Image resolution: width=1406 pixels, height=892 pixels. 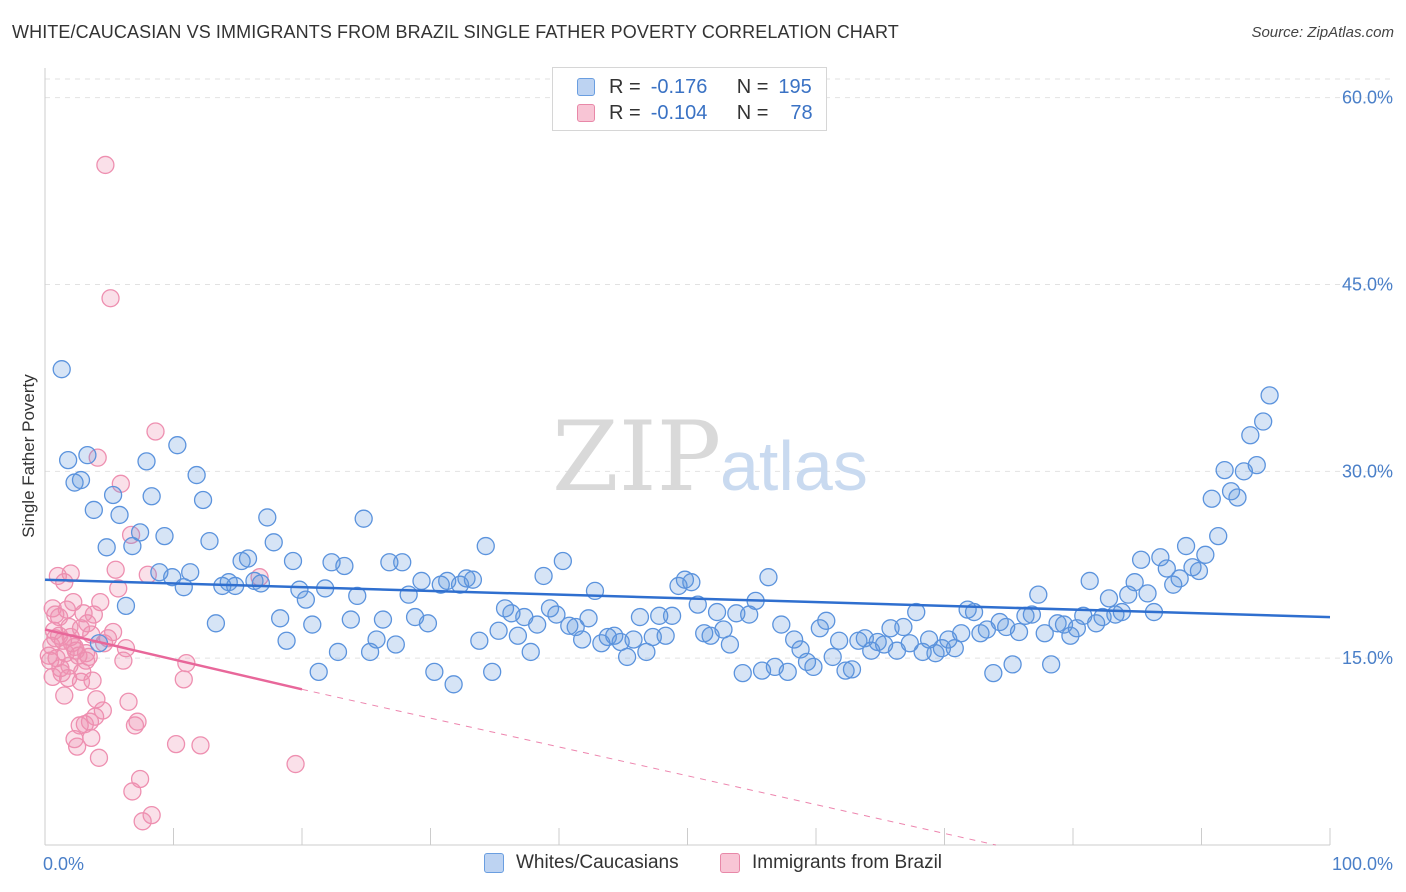 I want to click on series-legend: Whites/Caucasians Immigrants from Brazil, so click(x=703, y=864).